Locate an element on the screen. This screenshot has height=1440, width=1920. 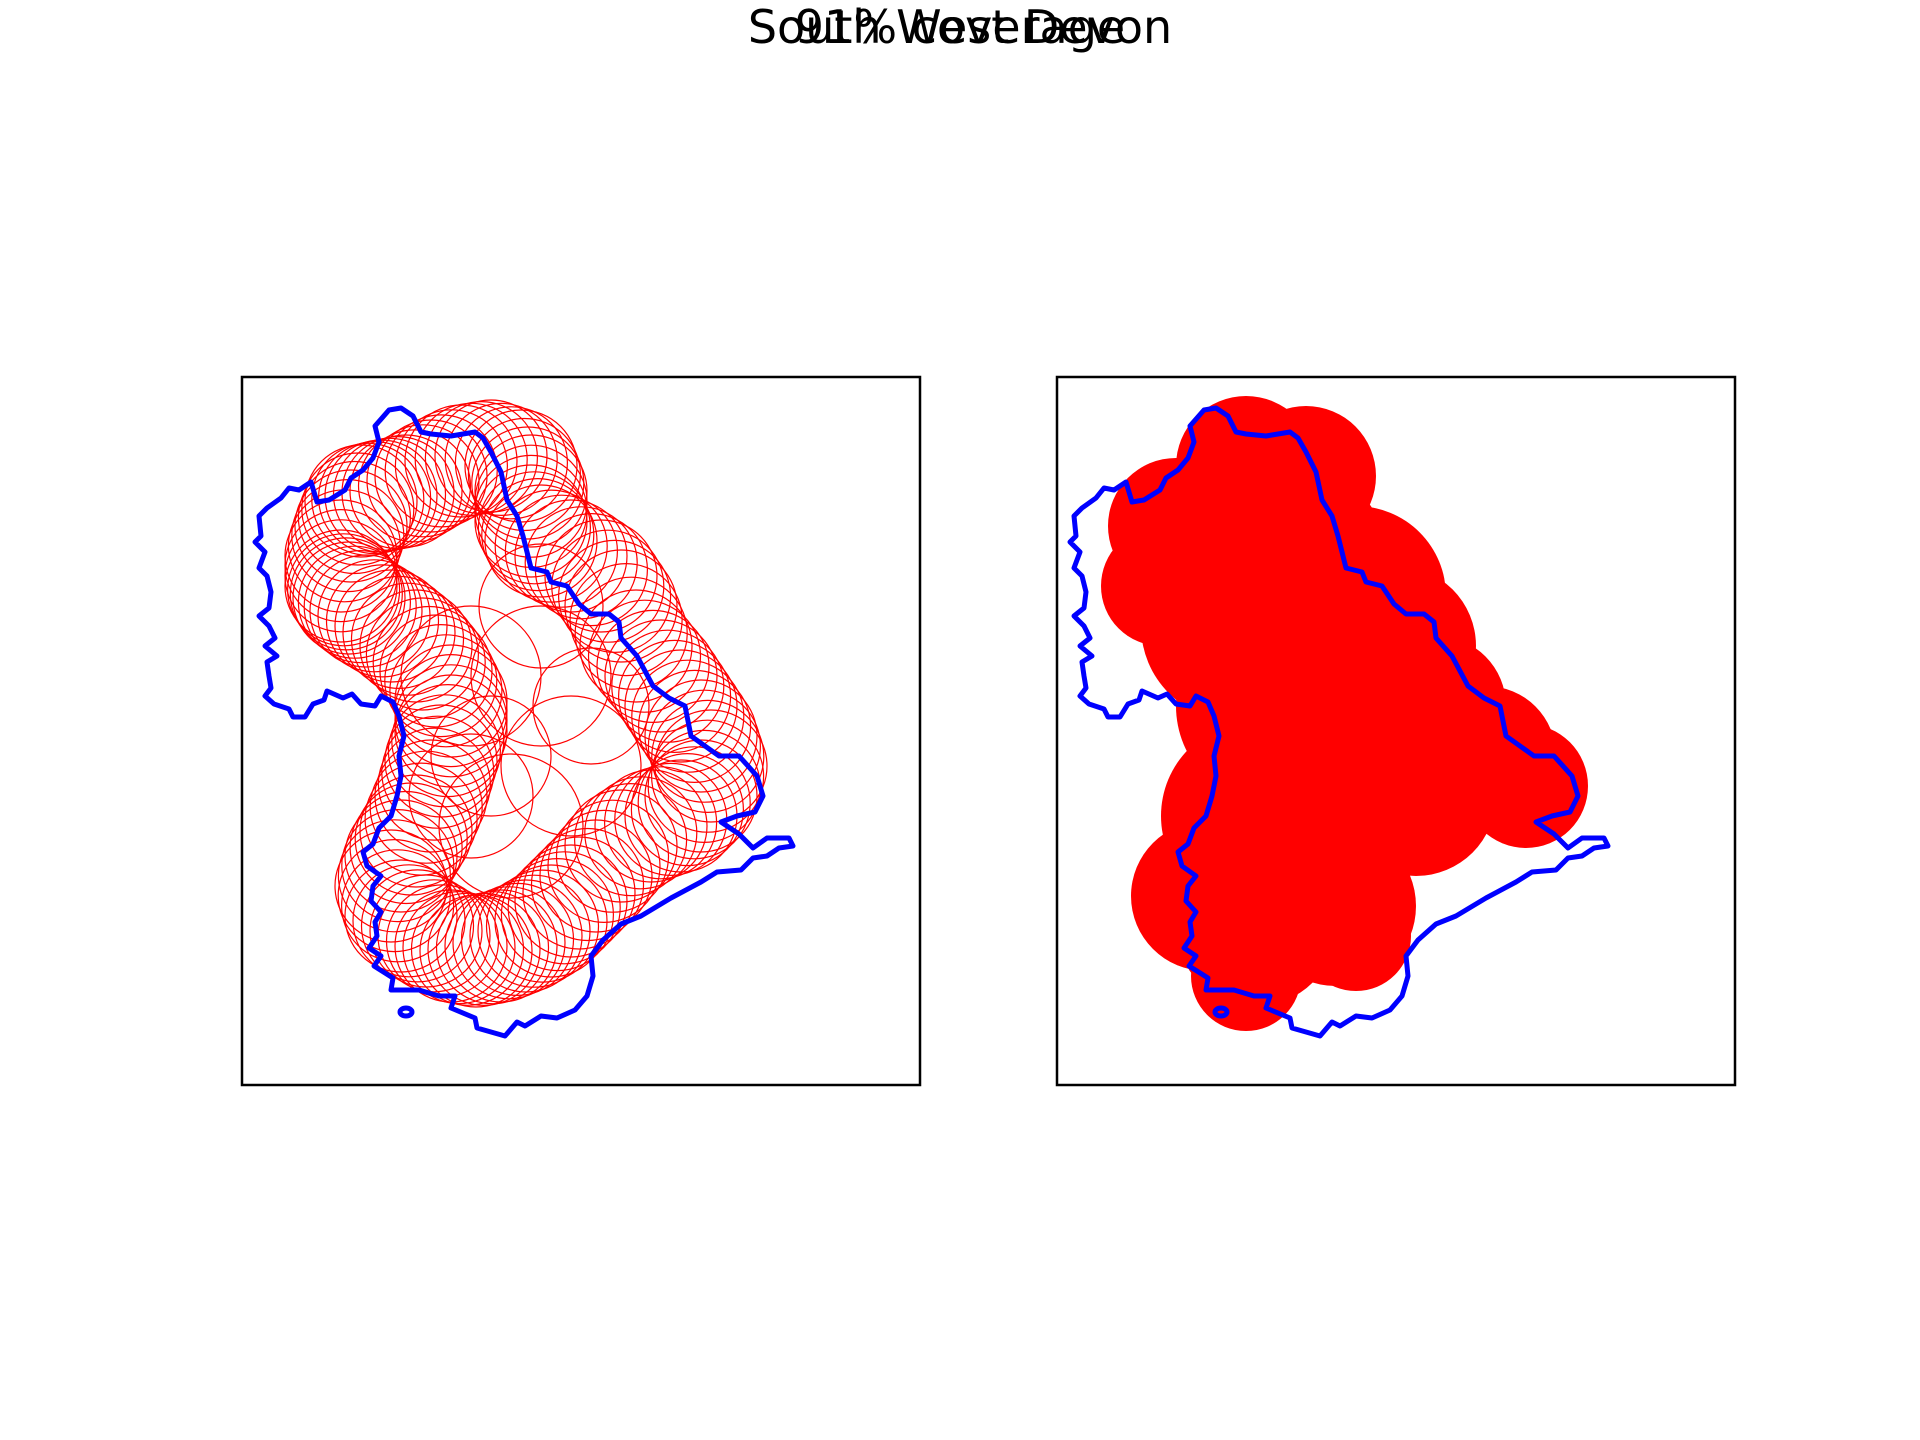
coverage-subtitle: 91% coverage is located at coordinates (960, 27).